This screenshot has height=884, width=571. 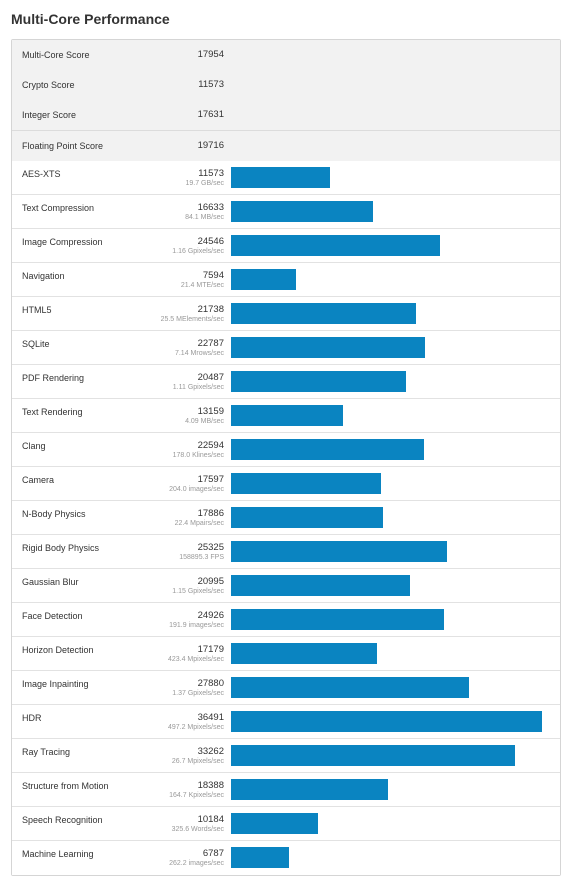 What do you see at coordinates (286, 721) in the screenshot?
I see `benchmark-row: HDR 36491 497.2 Mpixels/sec` at bounding box center [286, 721].